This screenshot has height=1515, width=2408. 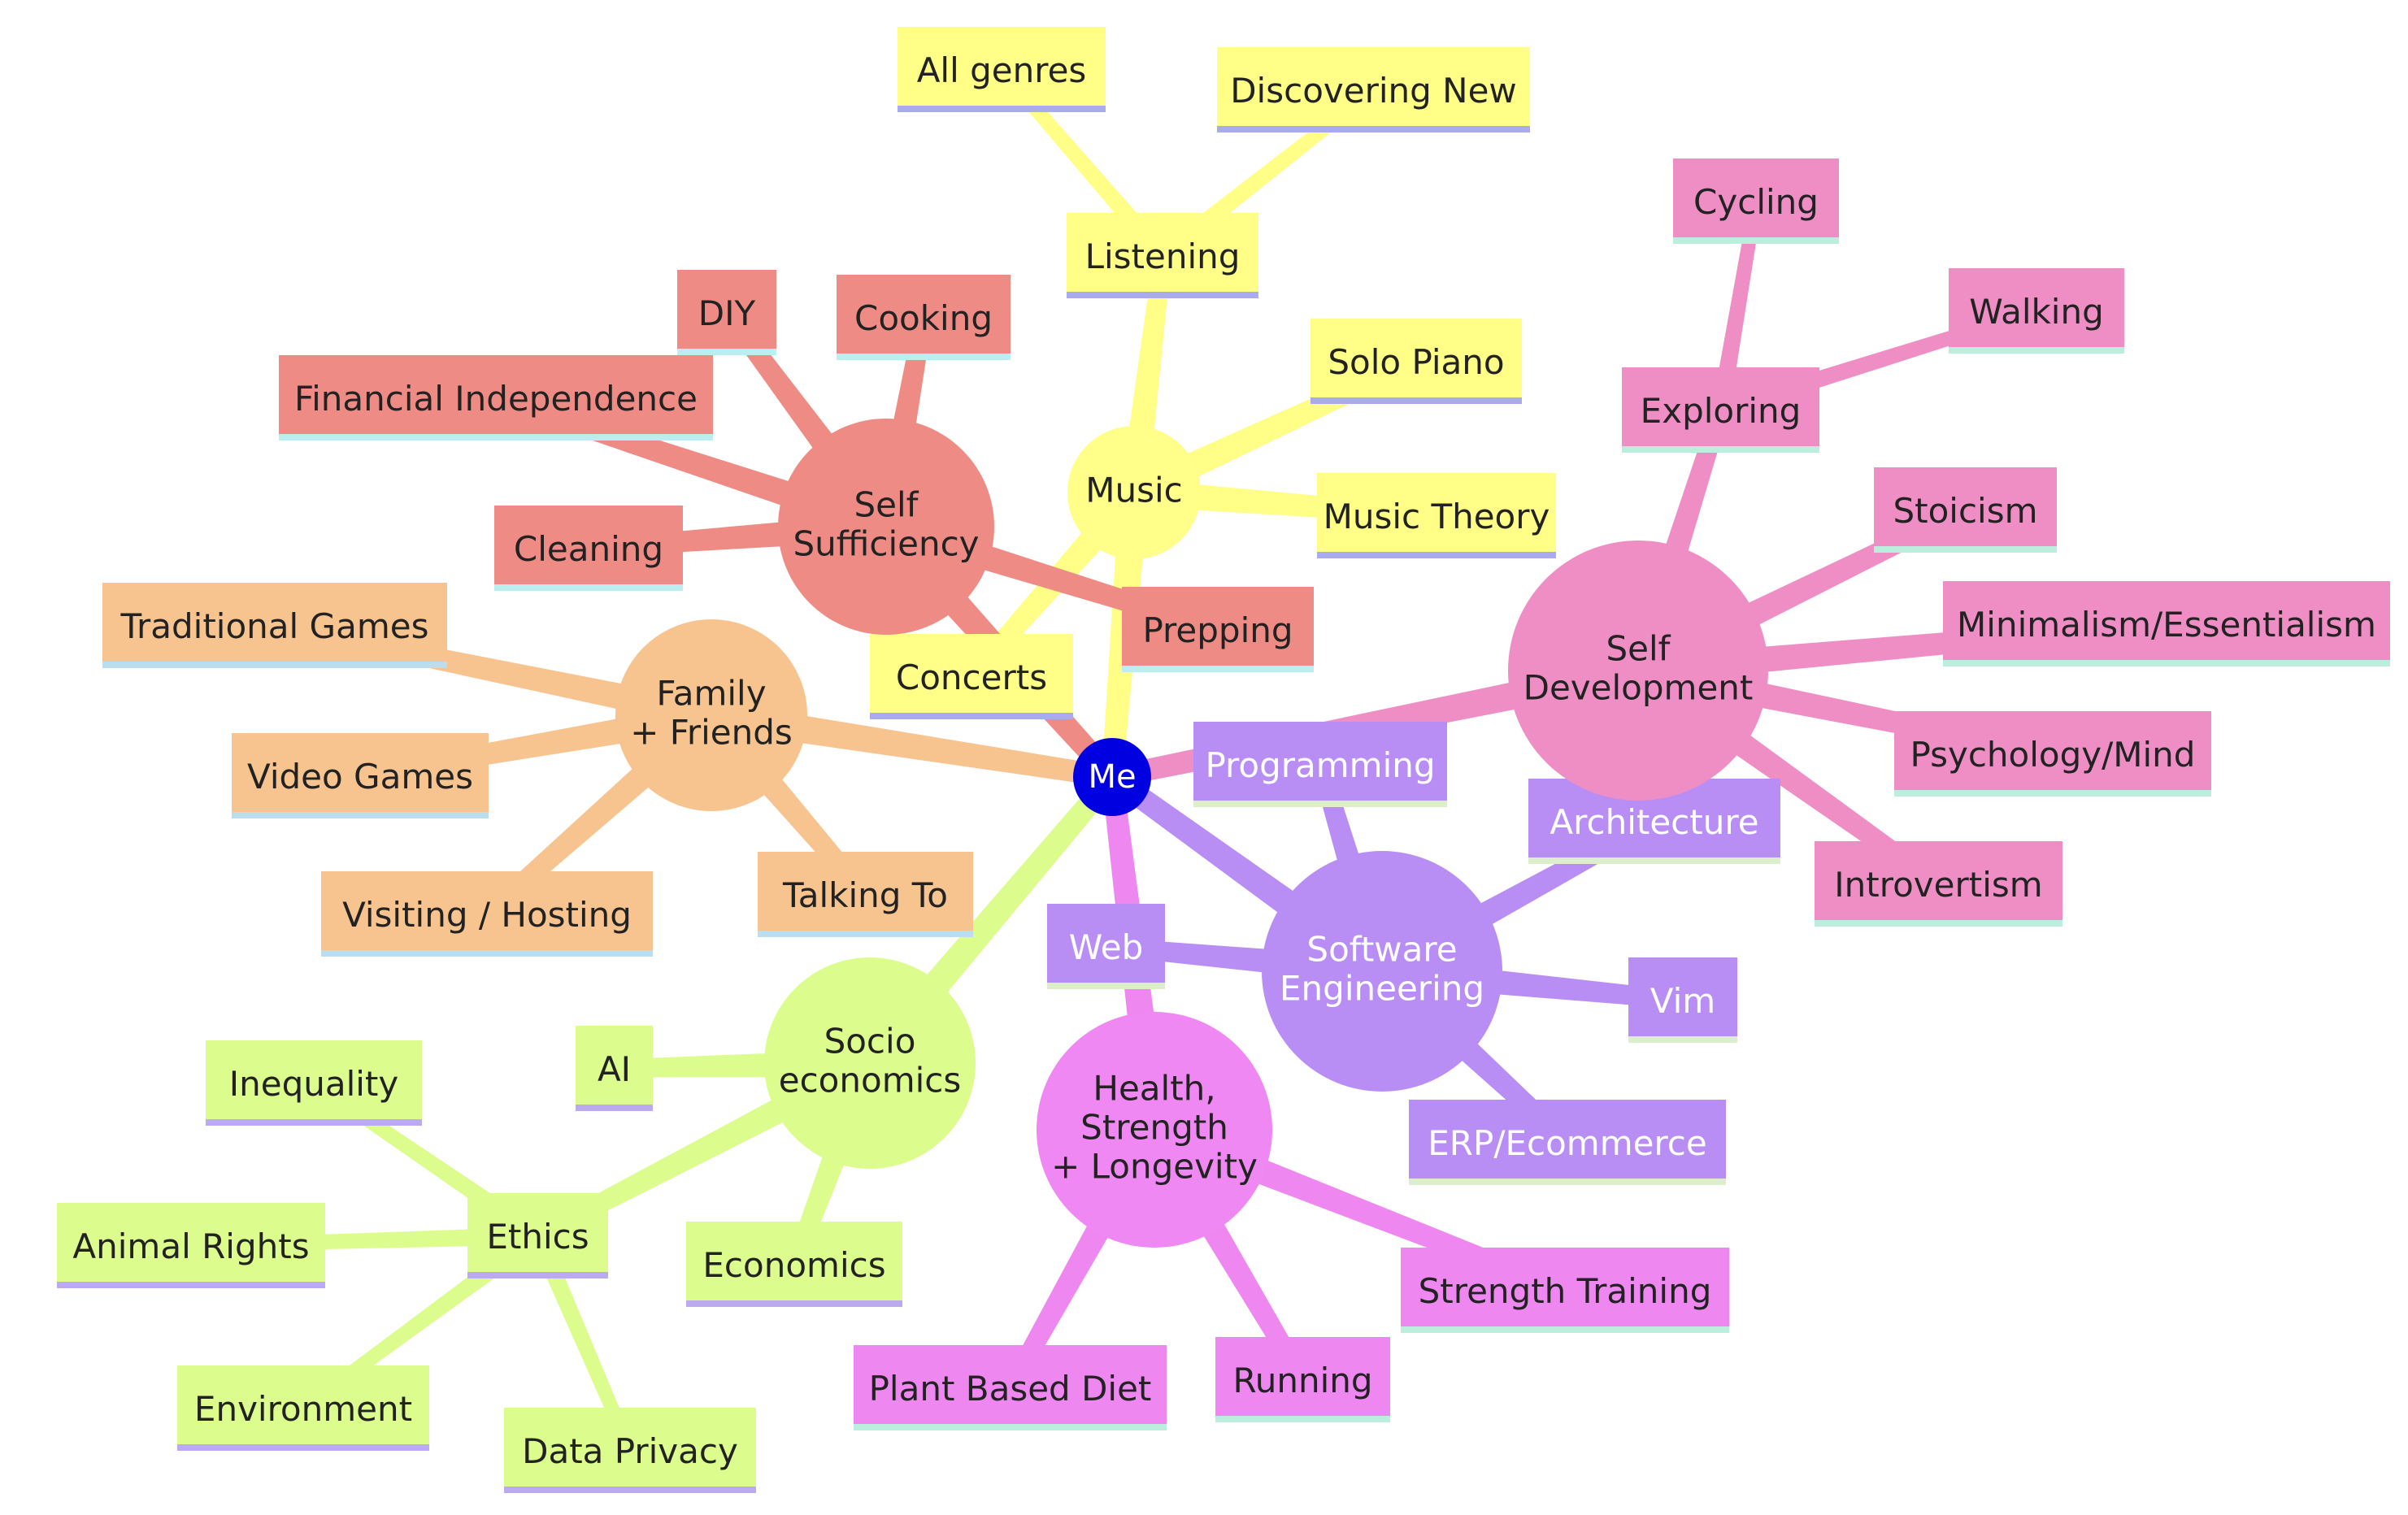 I want to click on leaf-node-label: Traditional Games, so click(x=274, y=626).